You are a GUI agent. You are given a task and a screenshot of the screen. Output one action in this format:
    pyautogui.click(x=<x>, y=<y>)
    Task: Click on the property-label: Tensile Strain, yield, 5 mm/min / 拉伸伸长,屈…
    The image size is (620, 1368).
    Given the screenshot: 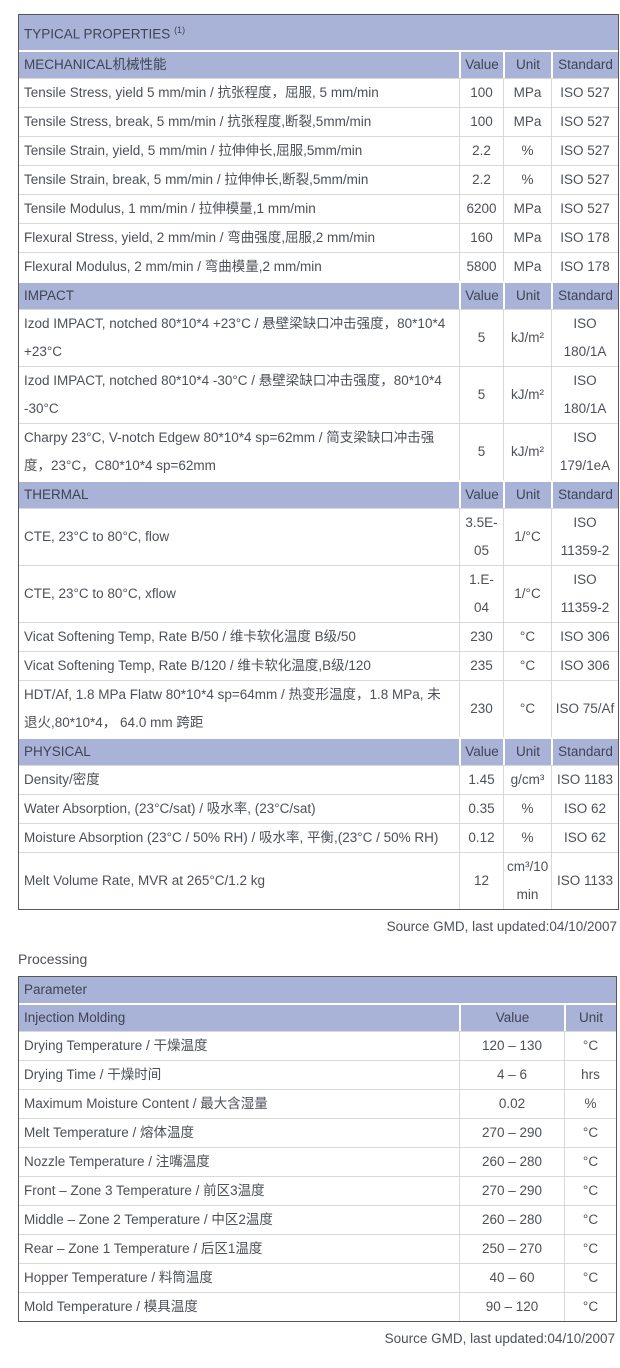 What is the action you would take?
    pyautogui.click(x=239, y=150)
    